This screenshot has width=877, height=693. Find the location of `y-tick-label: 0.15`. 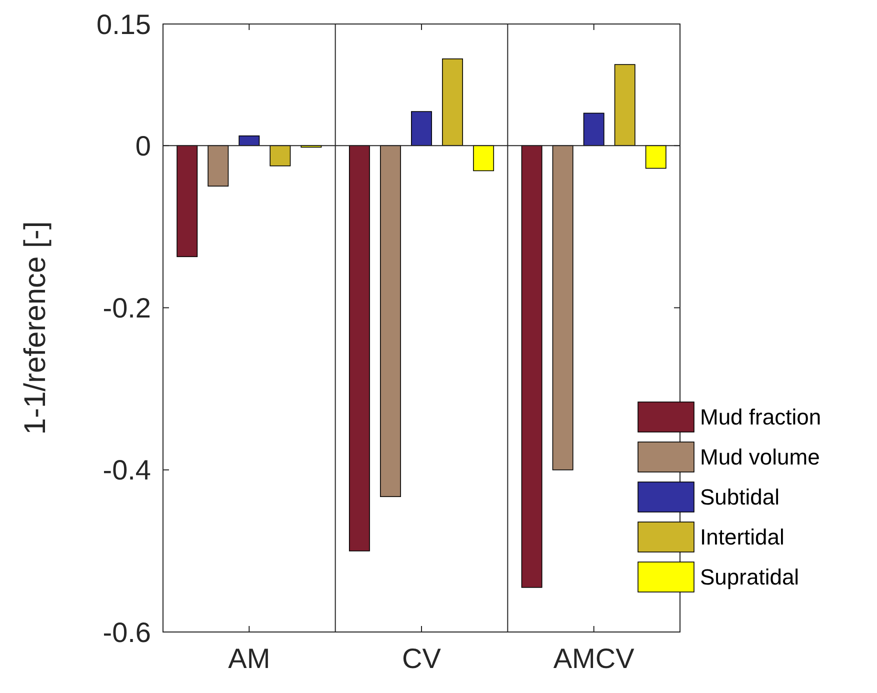

y-tick-label: 0.15 is located at coordinates (123, 24).